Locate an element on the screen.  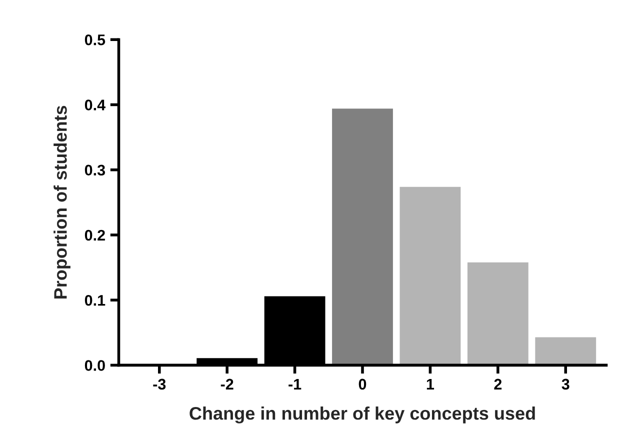
x-tick-label: 1 is located at coordinates (430, 384).